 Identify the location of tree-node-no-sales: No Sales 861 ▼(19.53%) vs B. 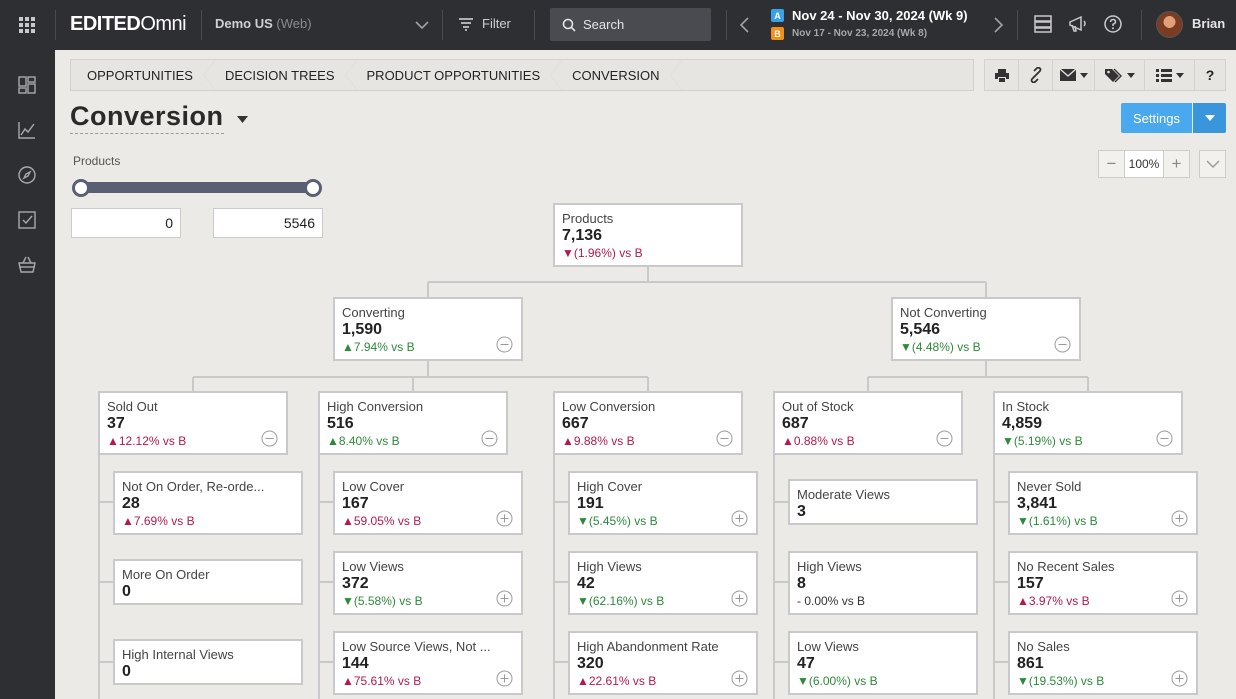
(1103, 663).